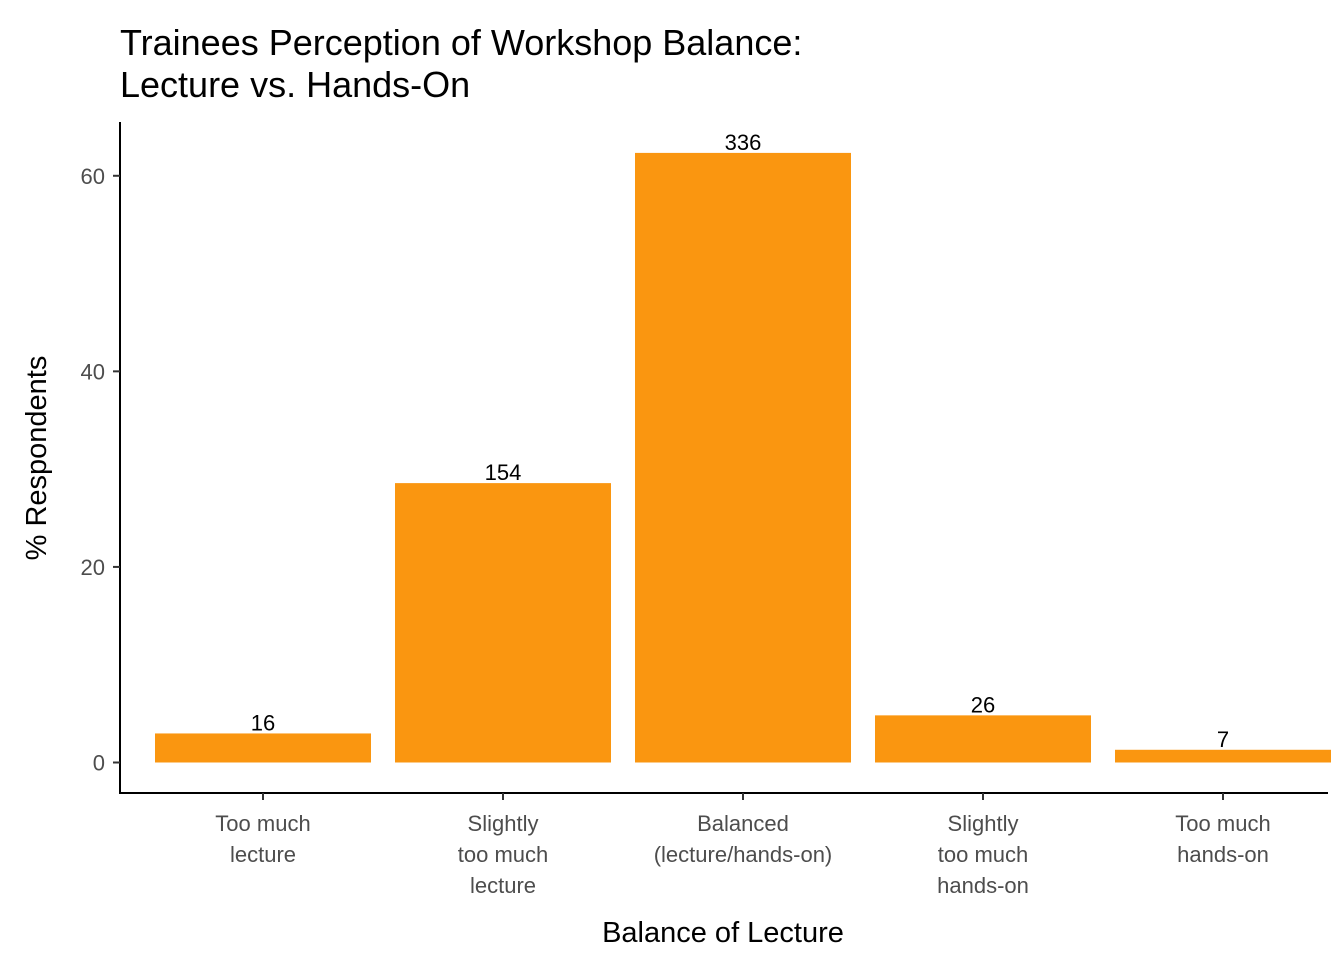  Describe the element at coordinates (503, 854) in the screenshot. I see `x-tick-label: Slightly too much lecture` at that location.